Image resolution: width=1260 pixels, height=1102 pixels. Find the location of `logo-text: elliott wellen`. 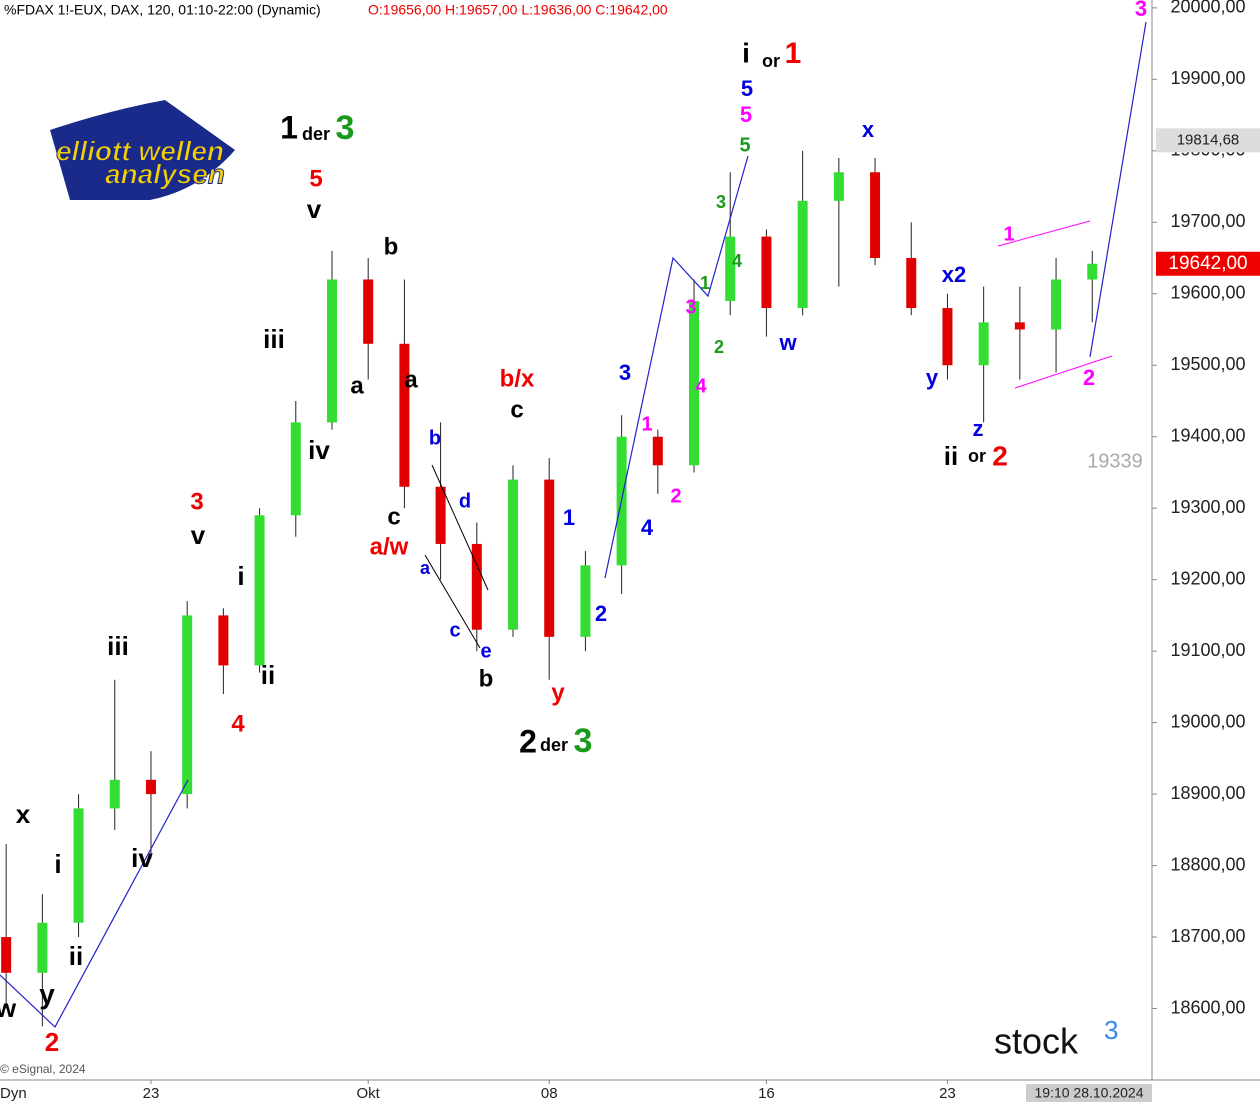

logo-text: elliott wellen is located at coordinates (140, 150).